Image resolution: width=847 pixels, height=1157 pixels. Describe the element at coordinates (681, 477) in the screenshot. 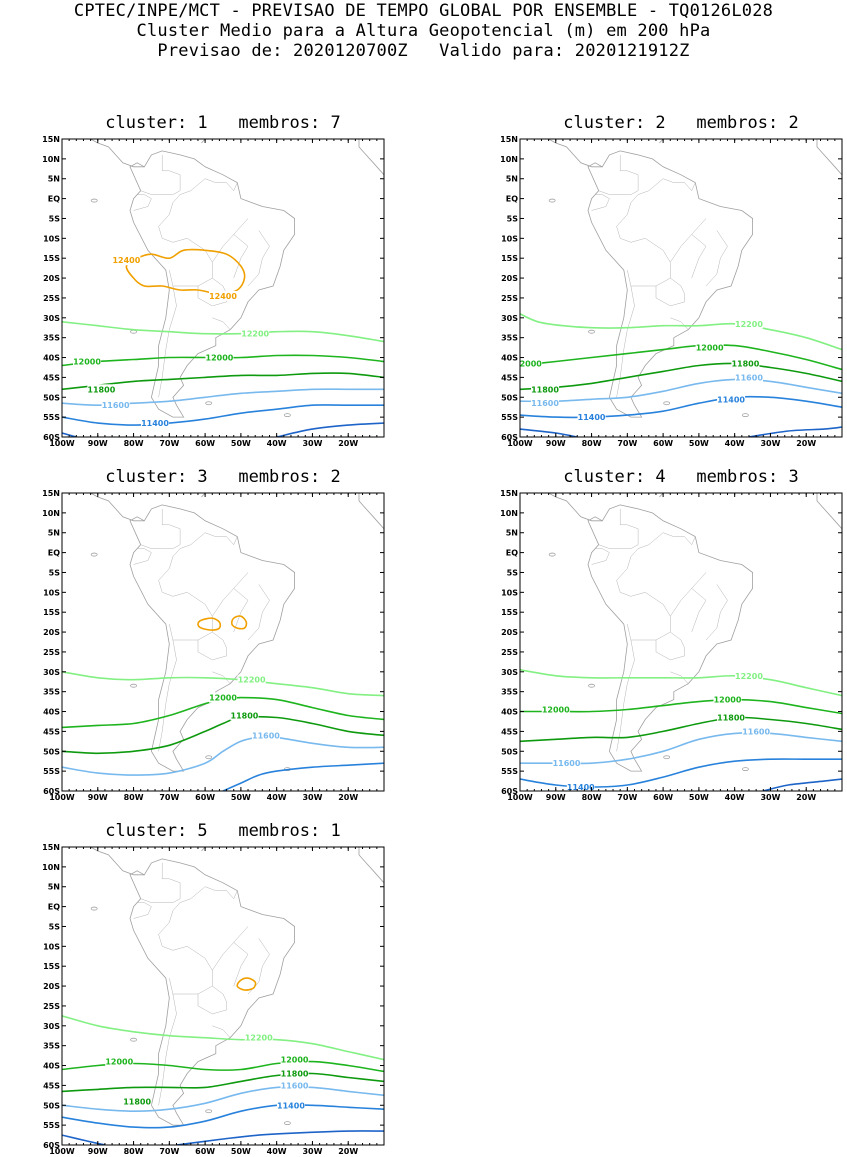

I see `panel-title-cluster-4: cluster: 4 membros: 3` at that location.